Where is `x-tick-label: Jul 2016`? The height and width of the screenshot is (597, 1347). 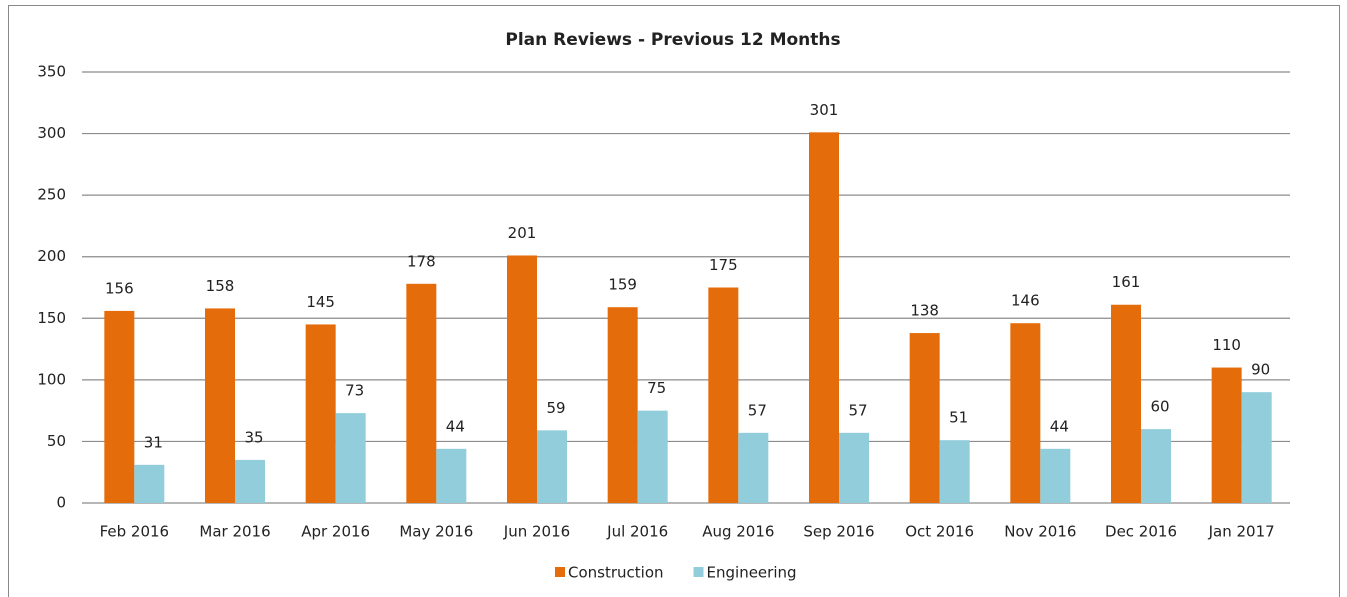
x-tick-label: Jul 2016 is located at coordinates (637, 532).